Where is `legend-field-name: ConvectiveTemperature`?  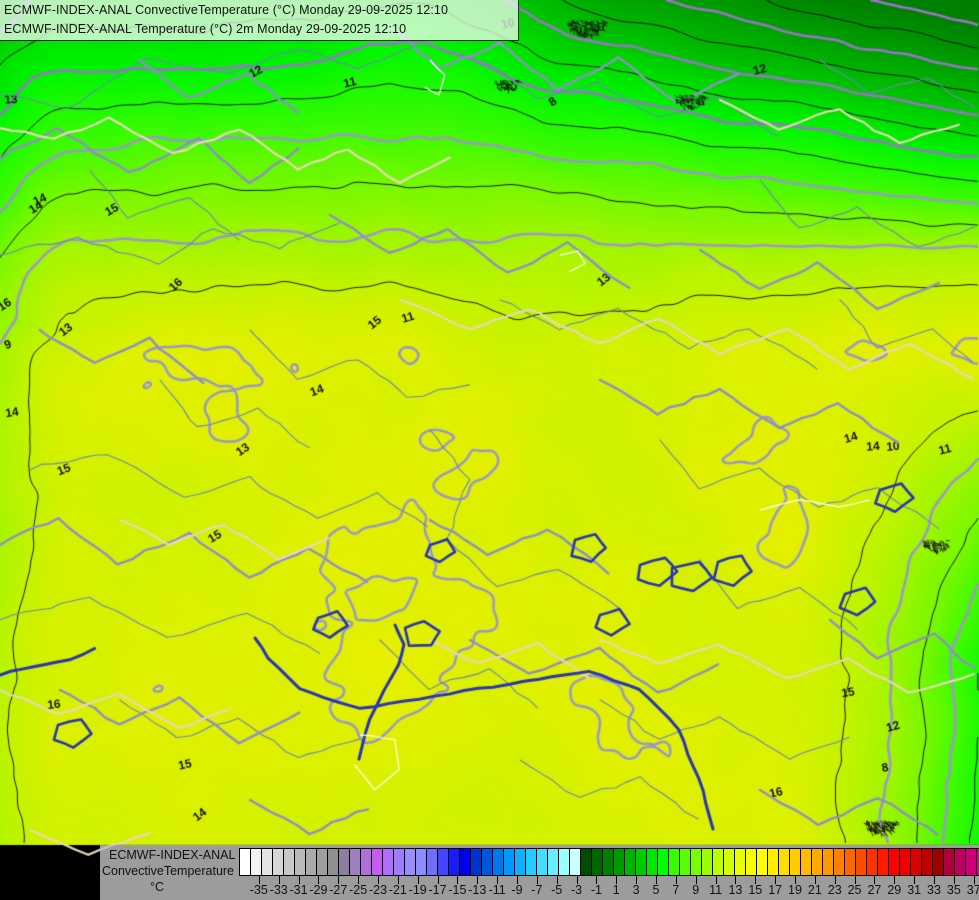
legend-field-name: ConvectiveTemperature is located at coordinates (168, 871).